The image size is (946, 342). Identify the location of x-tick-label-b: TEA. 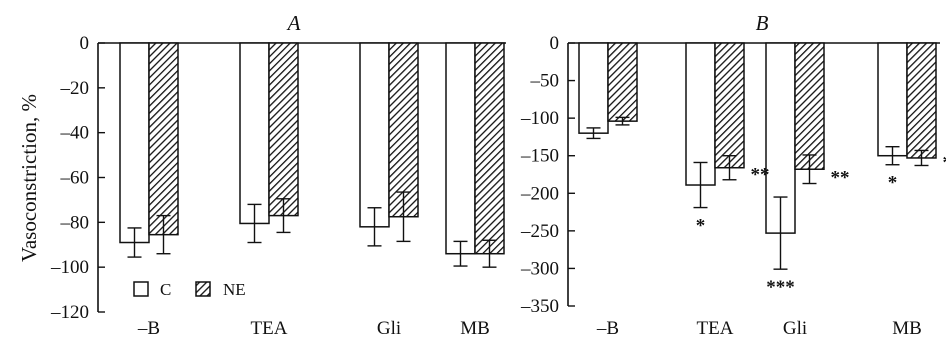
(715, 328).